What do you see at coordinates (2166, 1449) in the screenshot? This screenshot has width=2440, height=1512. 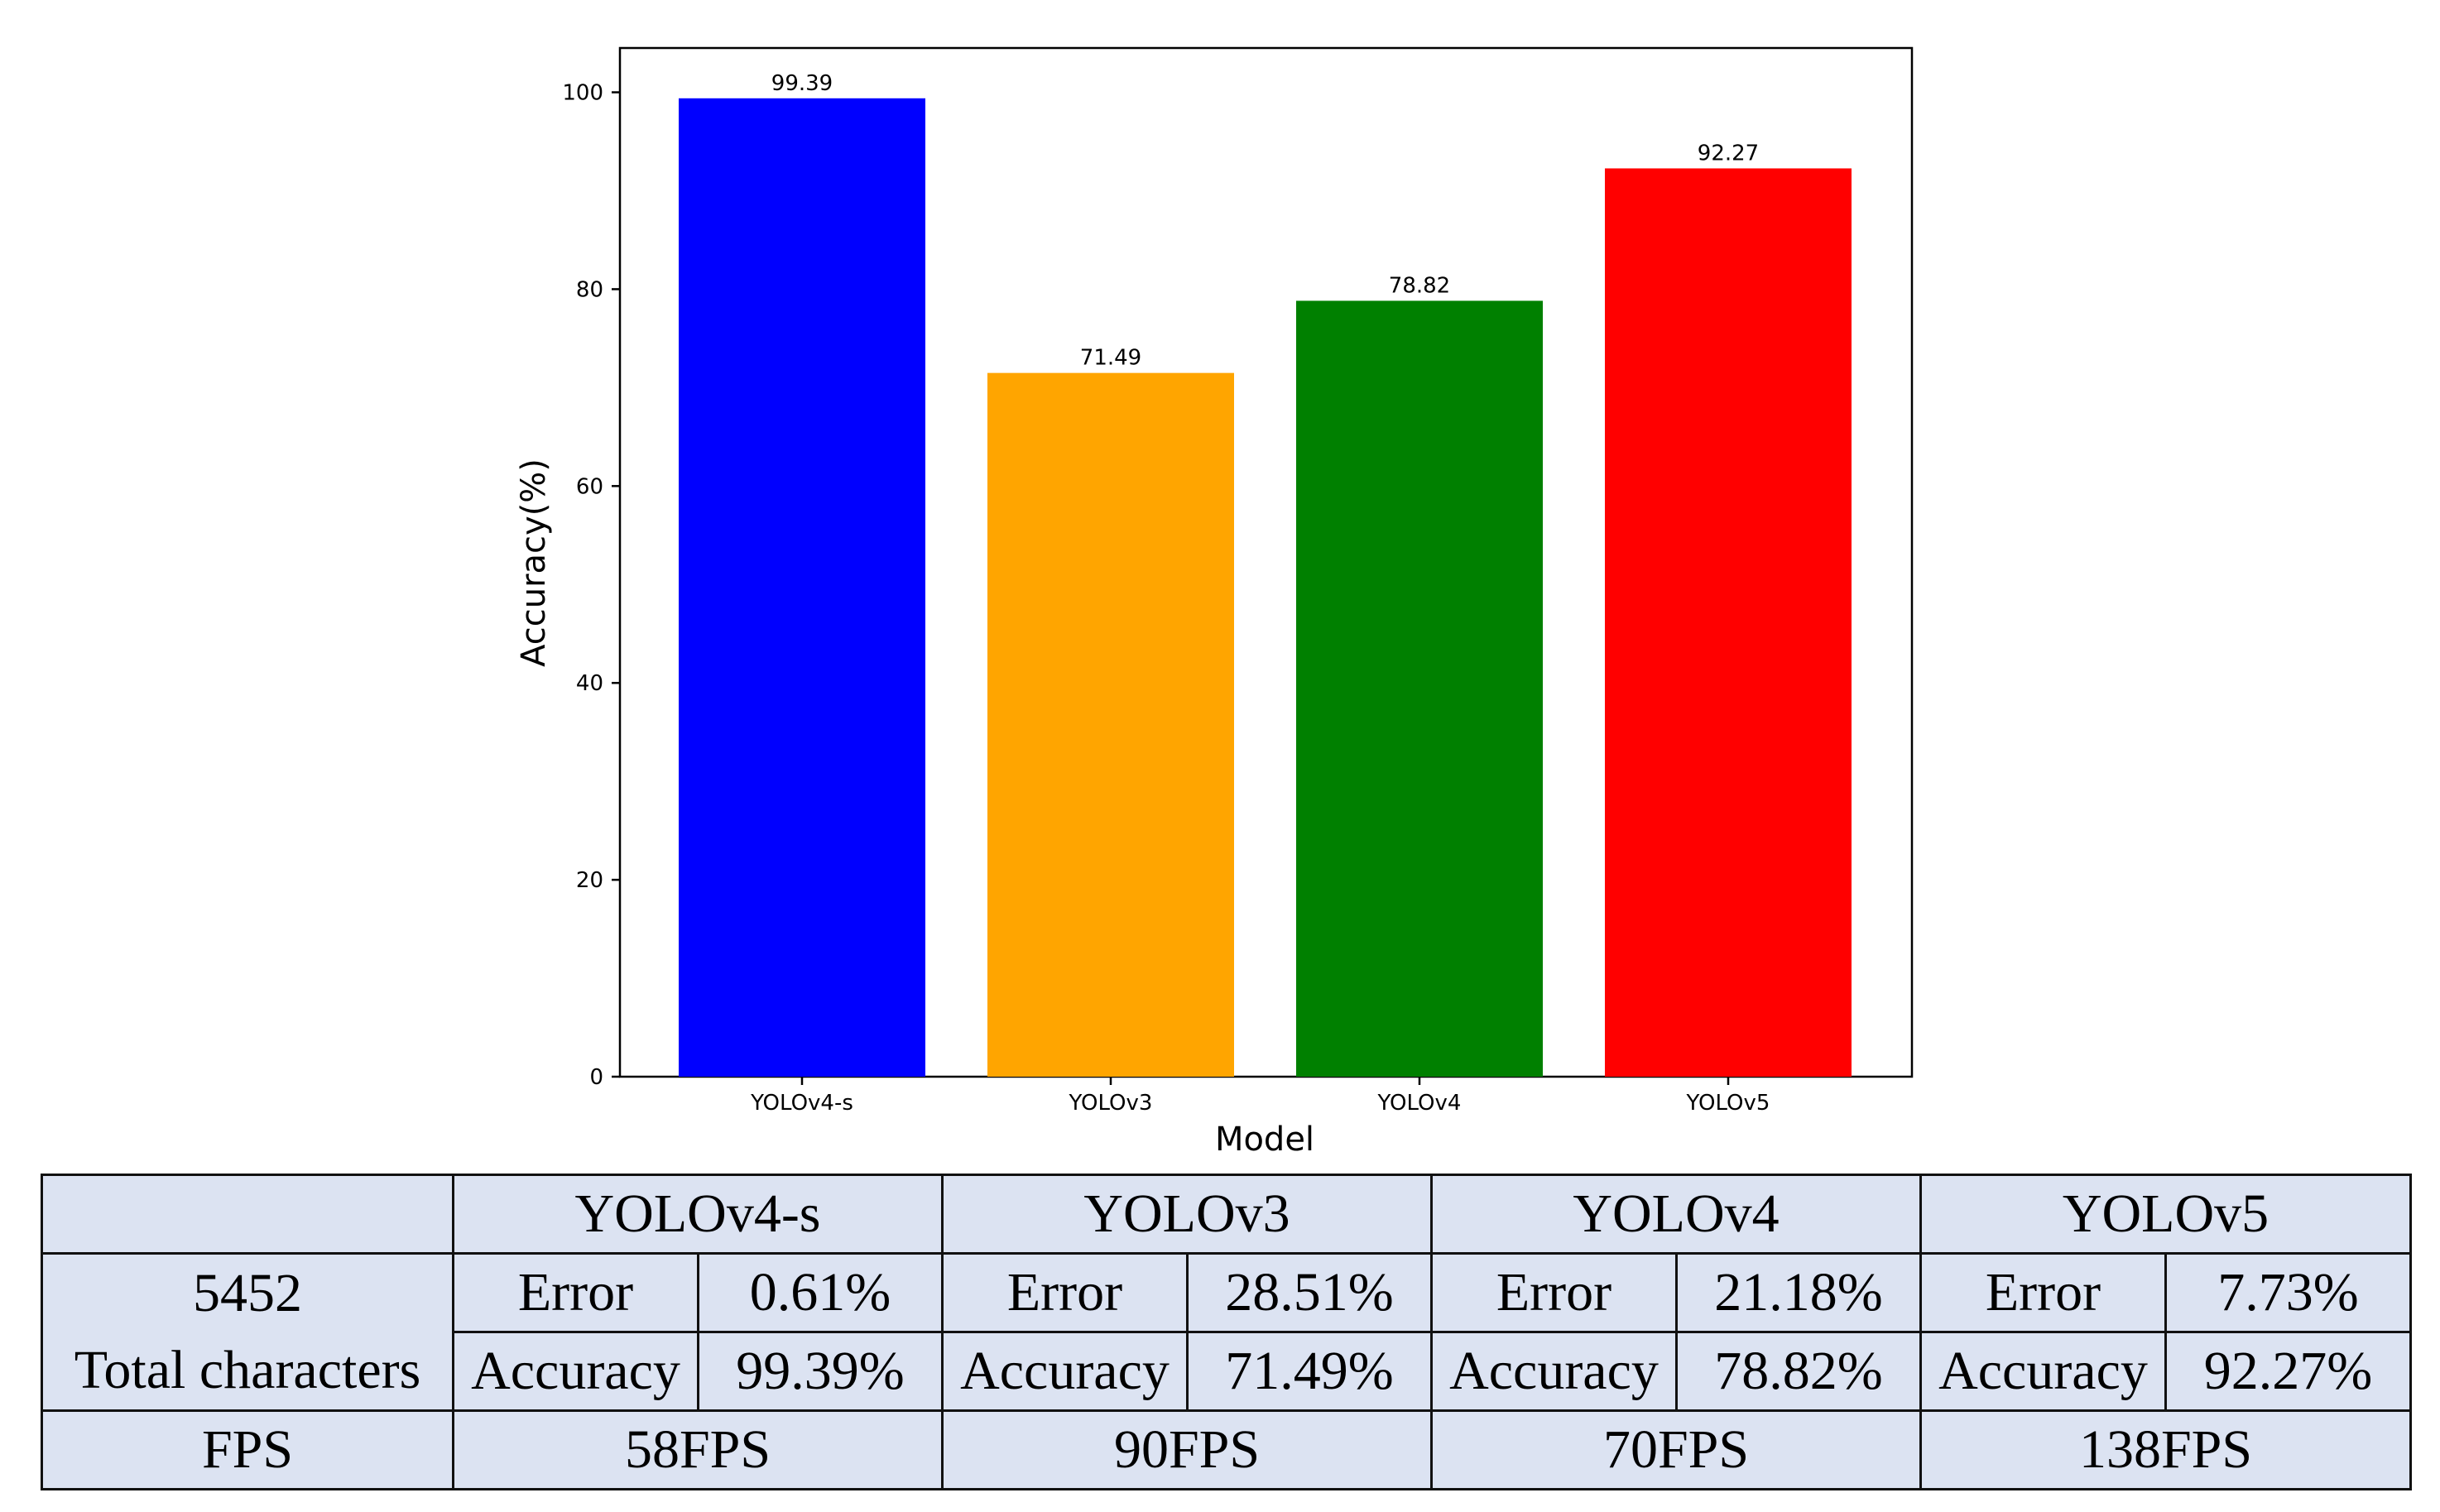 I see `fps-value-yolov5: 138FPS` at bounding box center [2166, 1449].